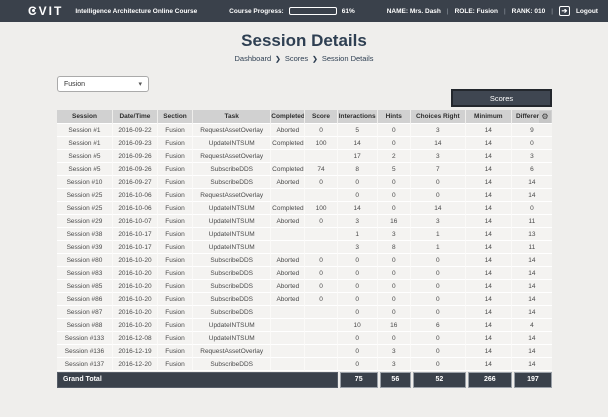  Describe the element at coordinates (357, 143) in the screenshot. I see `interactions-cell: 14` at that location.